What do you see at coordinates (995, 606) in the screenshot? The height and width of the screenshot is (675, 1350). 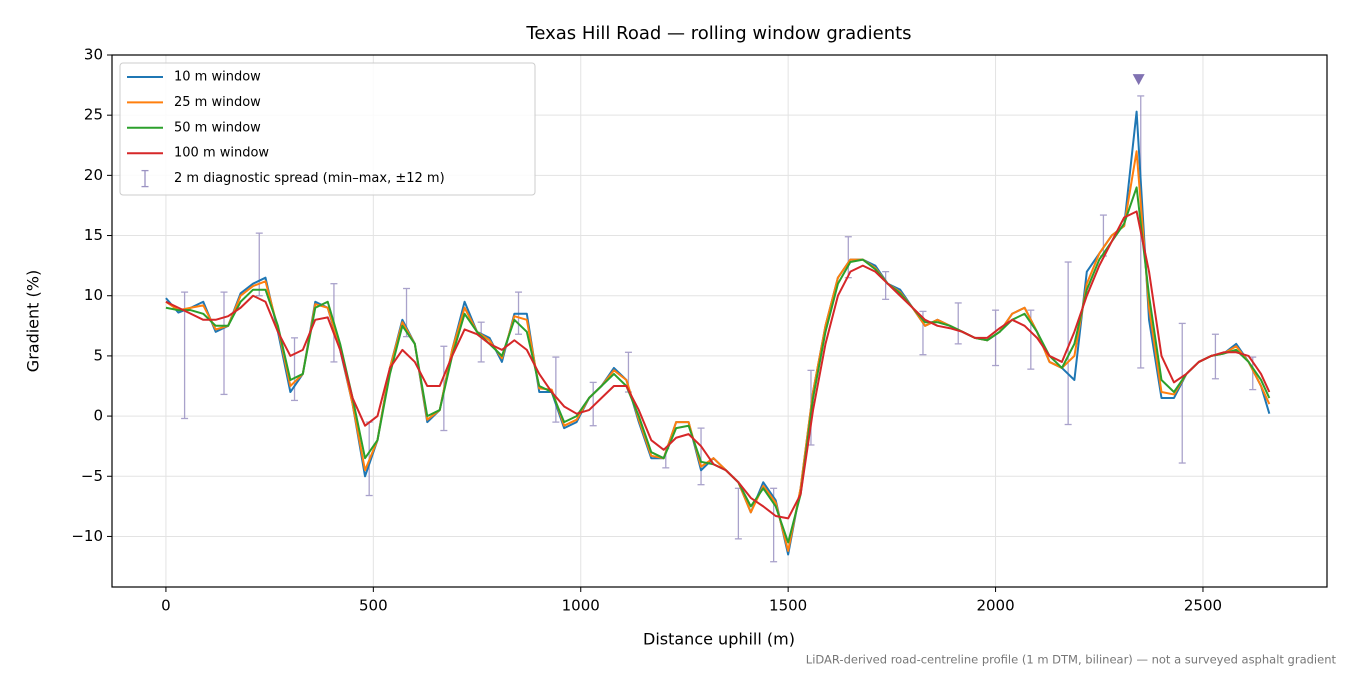 I see `x-tick-label: 2000` at bounding box center [995, 606].